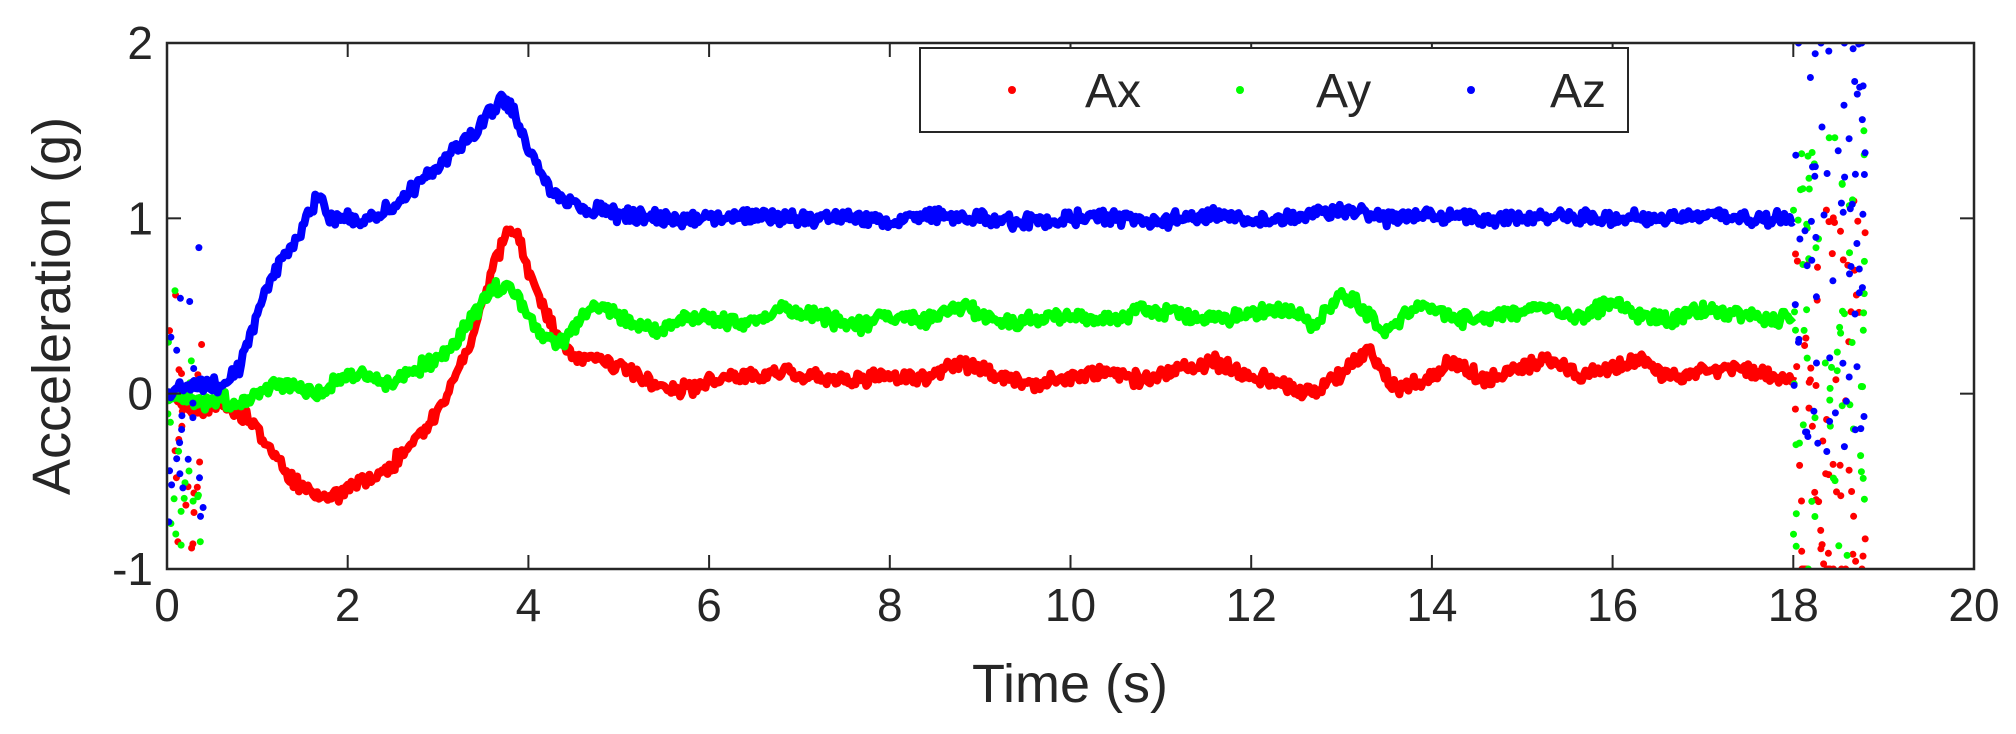 The height and width of the screenshot is (734, 2016). Describe the element at coordinates (1070, 605) in the screenshot. I see `x-tick-label-5: 10` at that location.